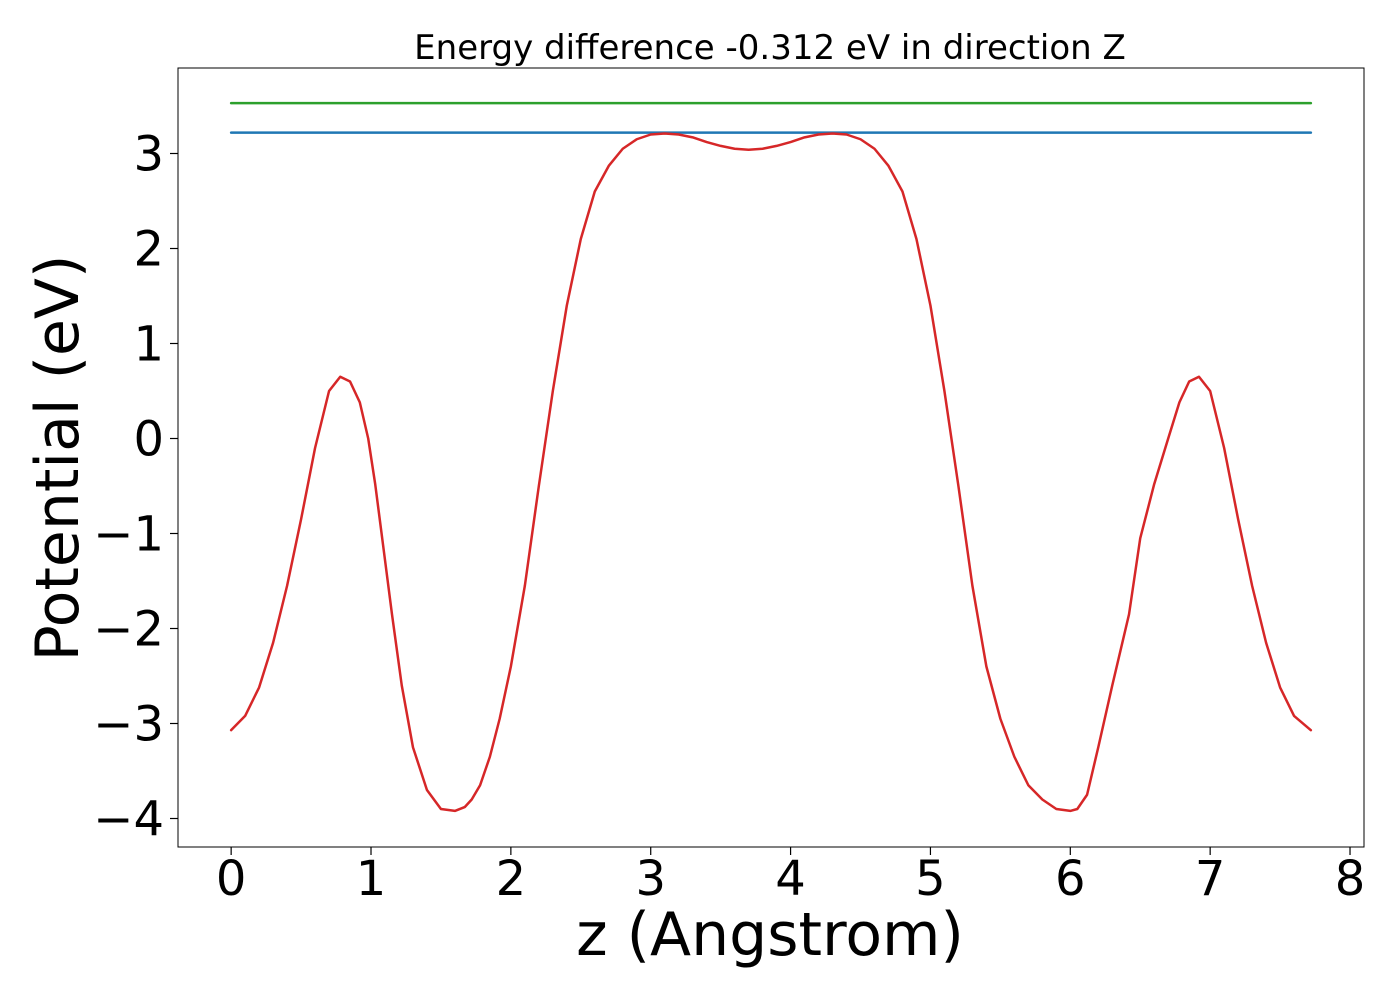 The height and width of the screenshot is (1004, 1400). I want to click on x-tick-label: 4, so click(790, 879).